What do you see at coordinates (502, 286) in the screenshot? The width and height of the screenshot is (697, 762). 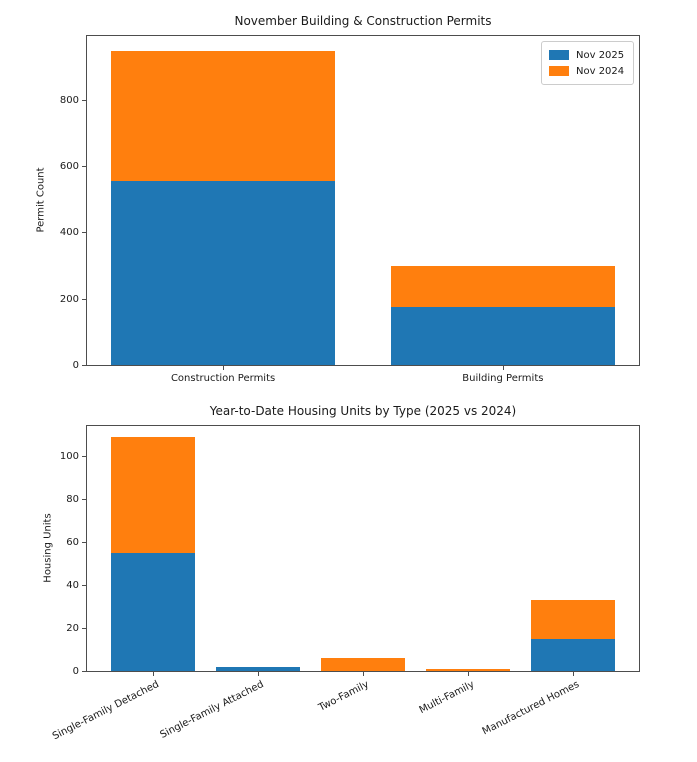 I see `bar-segment-building-permits-nov-2024` at bounding box center [502, 286].